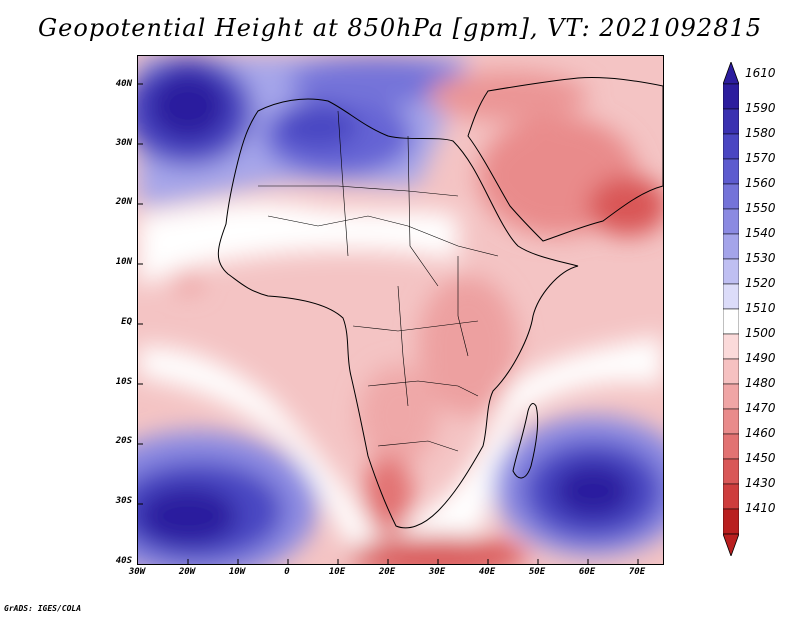  What do you see at coordinates (760, 158) in the screenshot?
I see `colorbar-label: 1570` at bounding box center [760, 158].